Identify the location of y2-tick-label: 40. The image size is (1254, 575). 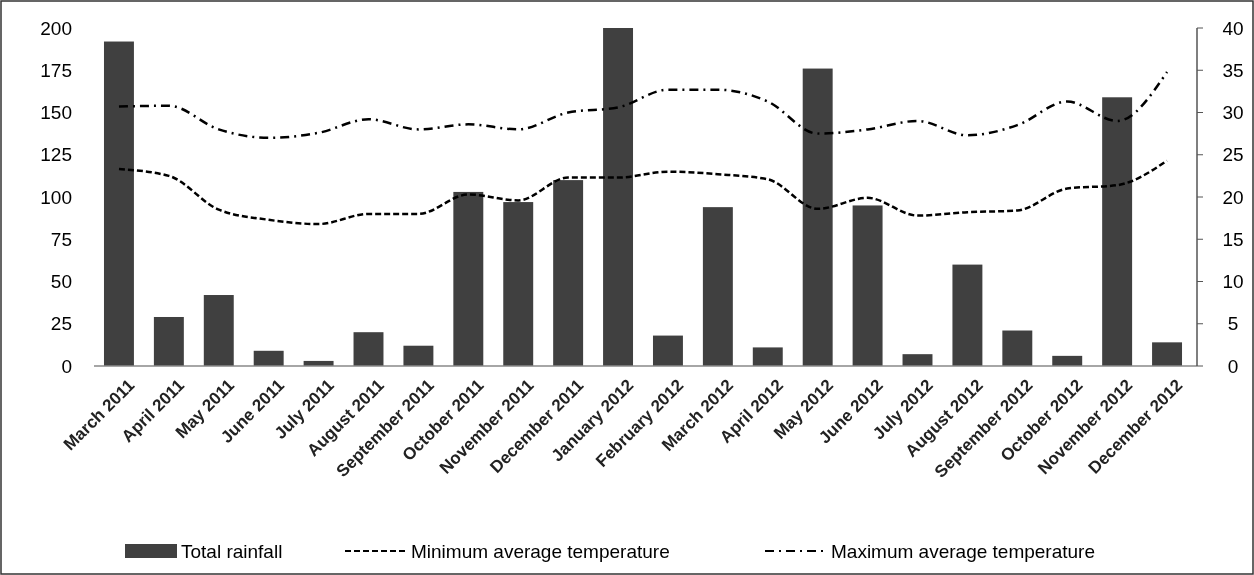
(1233, 28).